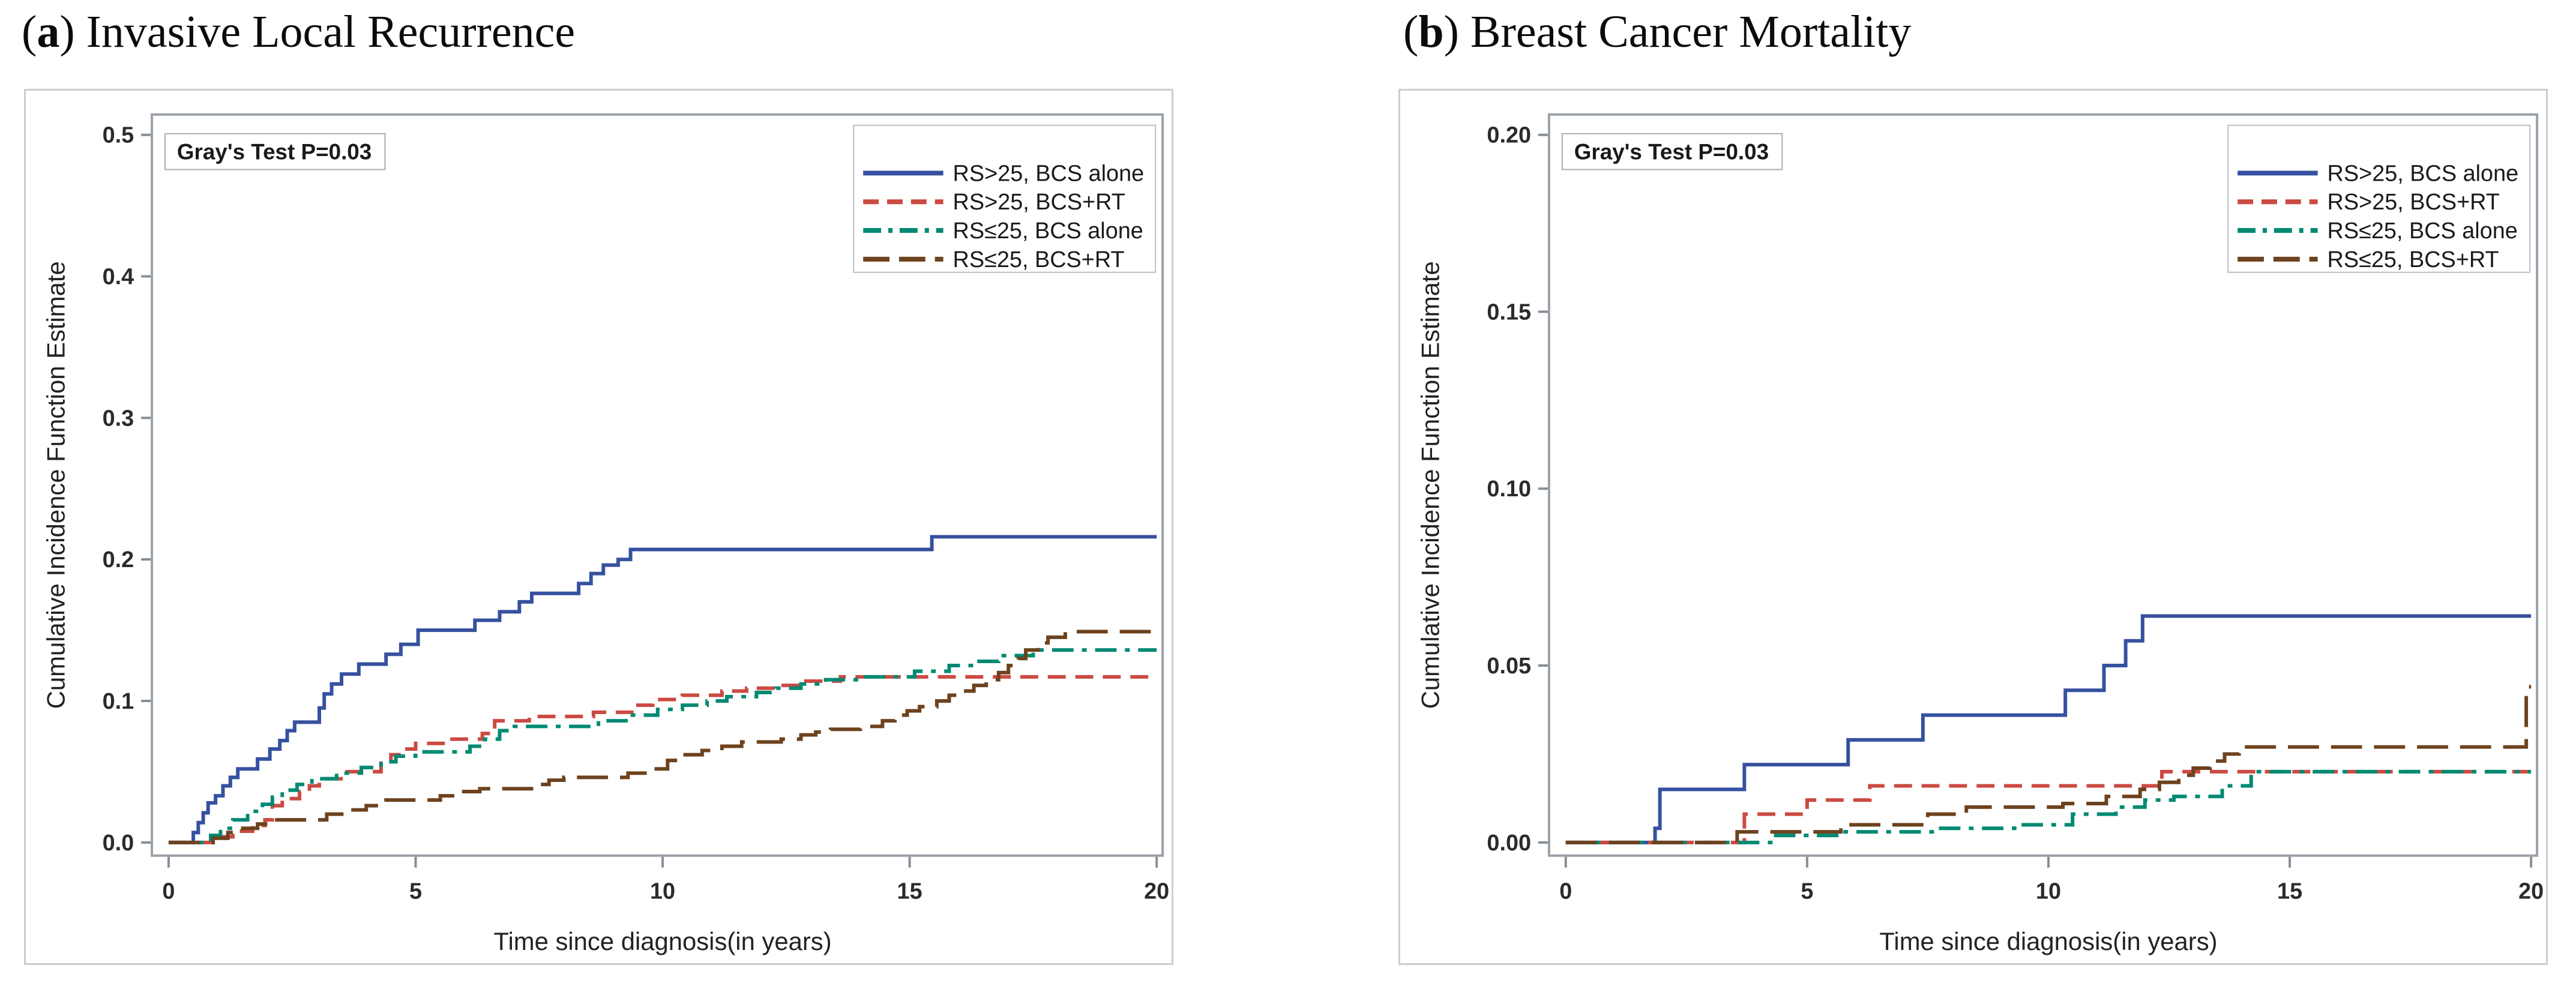  Describe the element at coordinates (331, 32) in the screenshot. I see `panel-a-title-text: Invasive Local Recurrence` at that location.